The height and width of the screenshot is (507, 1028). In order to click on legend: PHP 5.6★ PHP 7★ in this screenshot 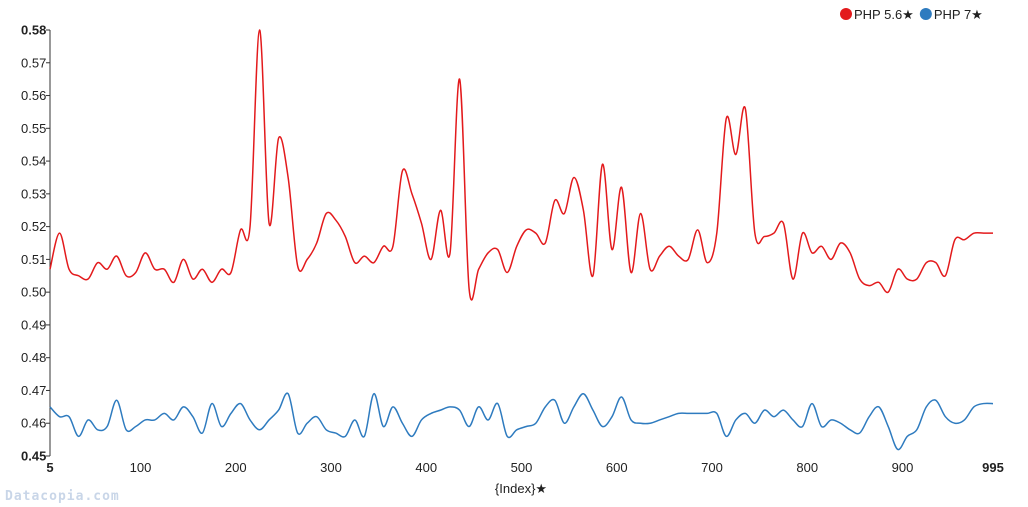, I will do `click(911, 14)`.